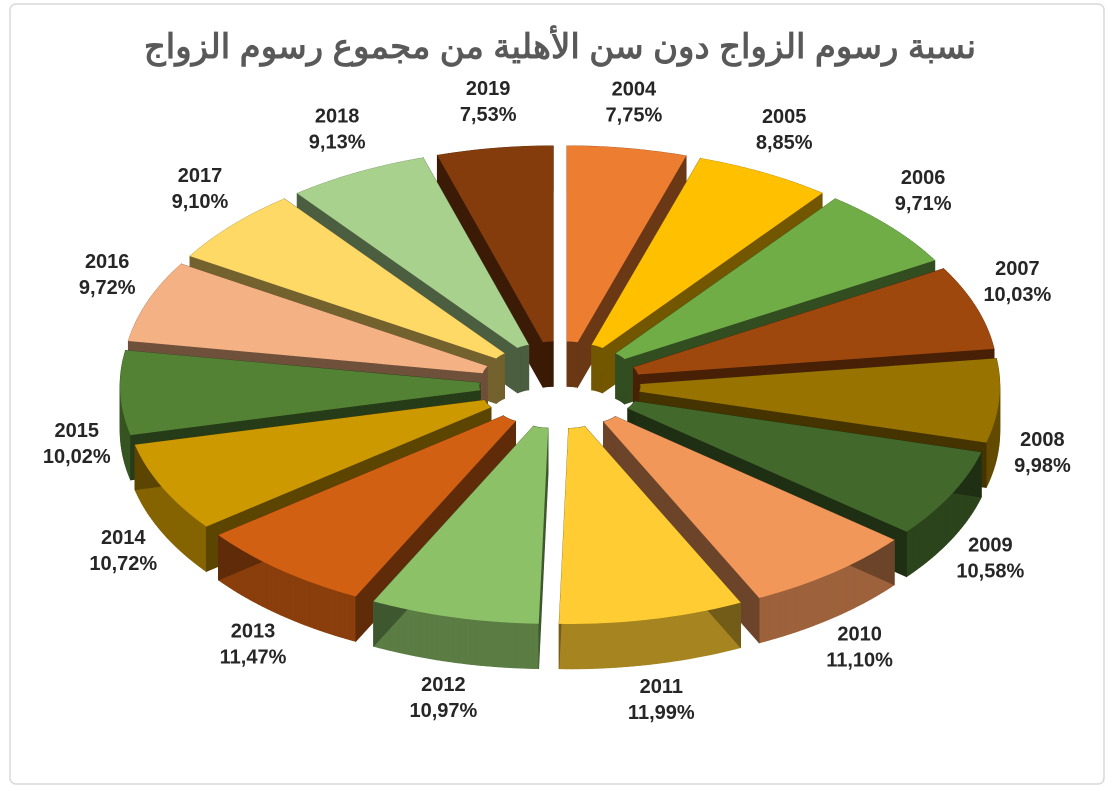 This screenshot has height=791, width=1115. Describe the element at coordinates (1042, 440) in the screenshot. I see `category-label: 2008` at that location.